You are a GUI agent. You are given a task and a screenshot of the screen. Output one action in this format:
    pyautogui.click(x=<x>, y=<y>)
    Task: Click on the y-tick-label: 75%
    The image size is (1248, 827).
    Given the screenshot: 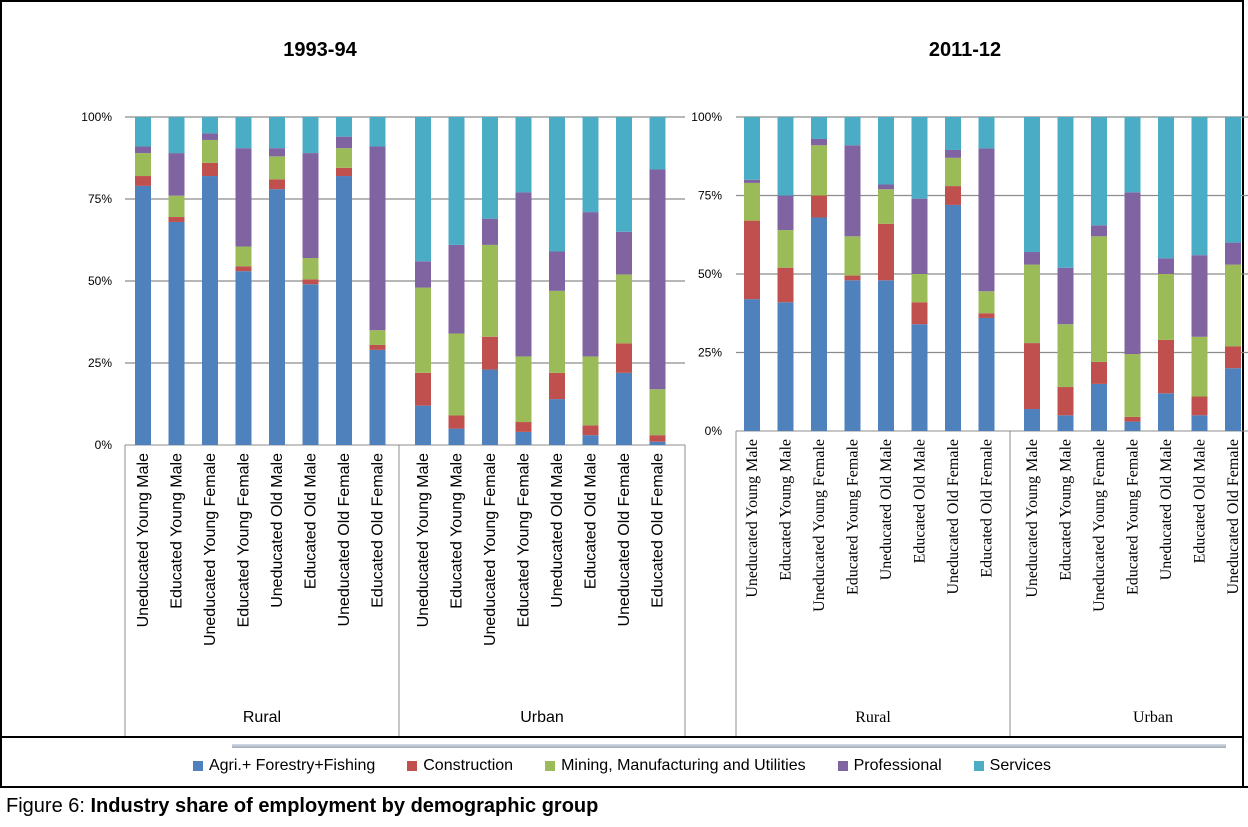 What is the action you would take?
    pyautogui.click(x=100, y=199)
    